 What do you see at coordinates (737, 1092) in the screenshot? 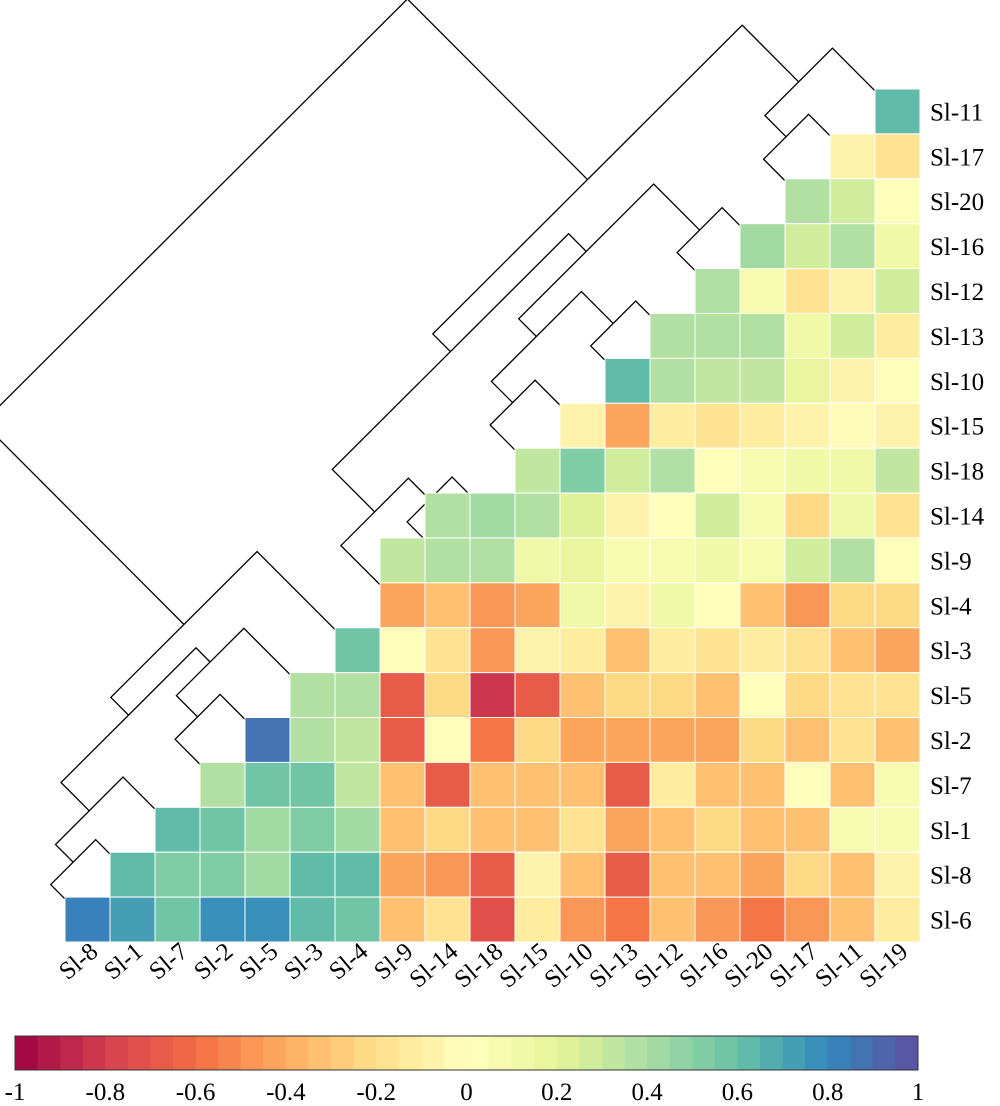
I see `colorbar-tick-label: 0.6` at bounding box center [737, 1092].